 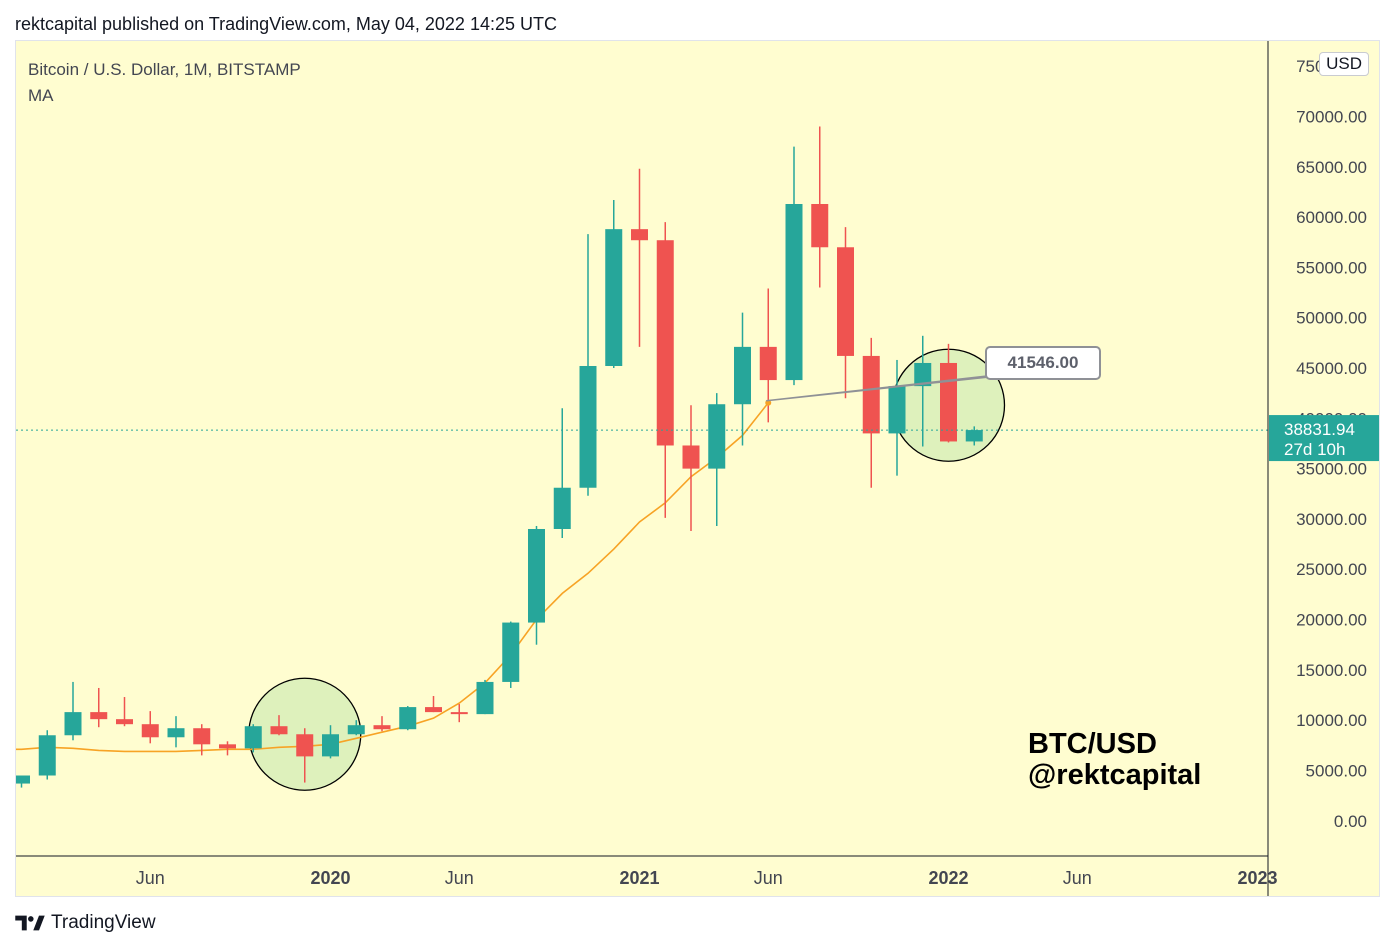 I want to click on price-tick-label: 0.00, so click(x=1350, y=821).